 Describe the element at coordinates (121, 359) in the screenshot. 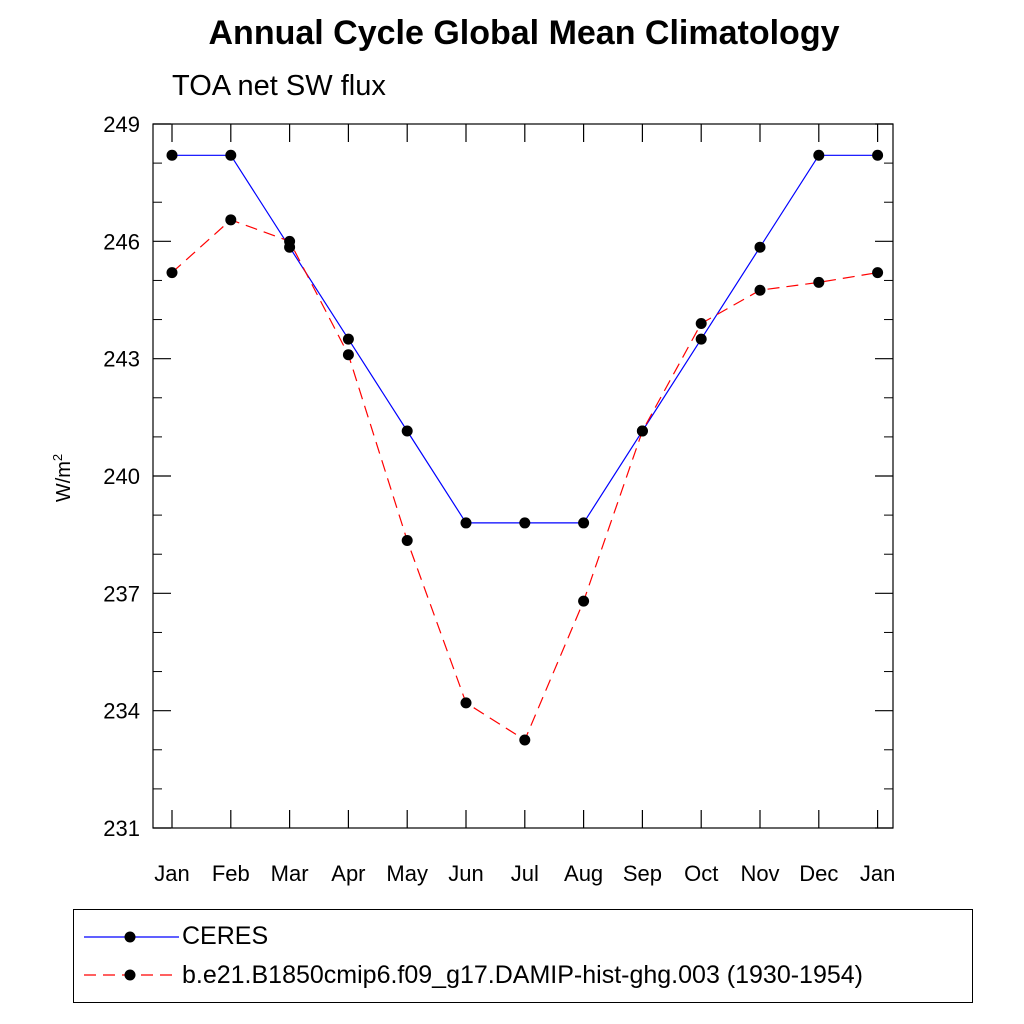

I see `y-tick-label: 243` at that location.